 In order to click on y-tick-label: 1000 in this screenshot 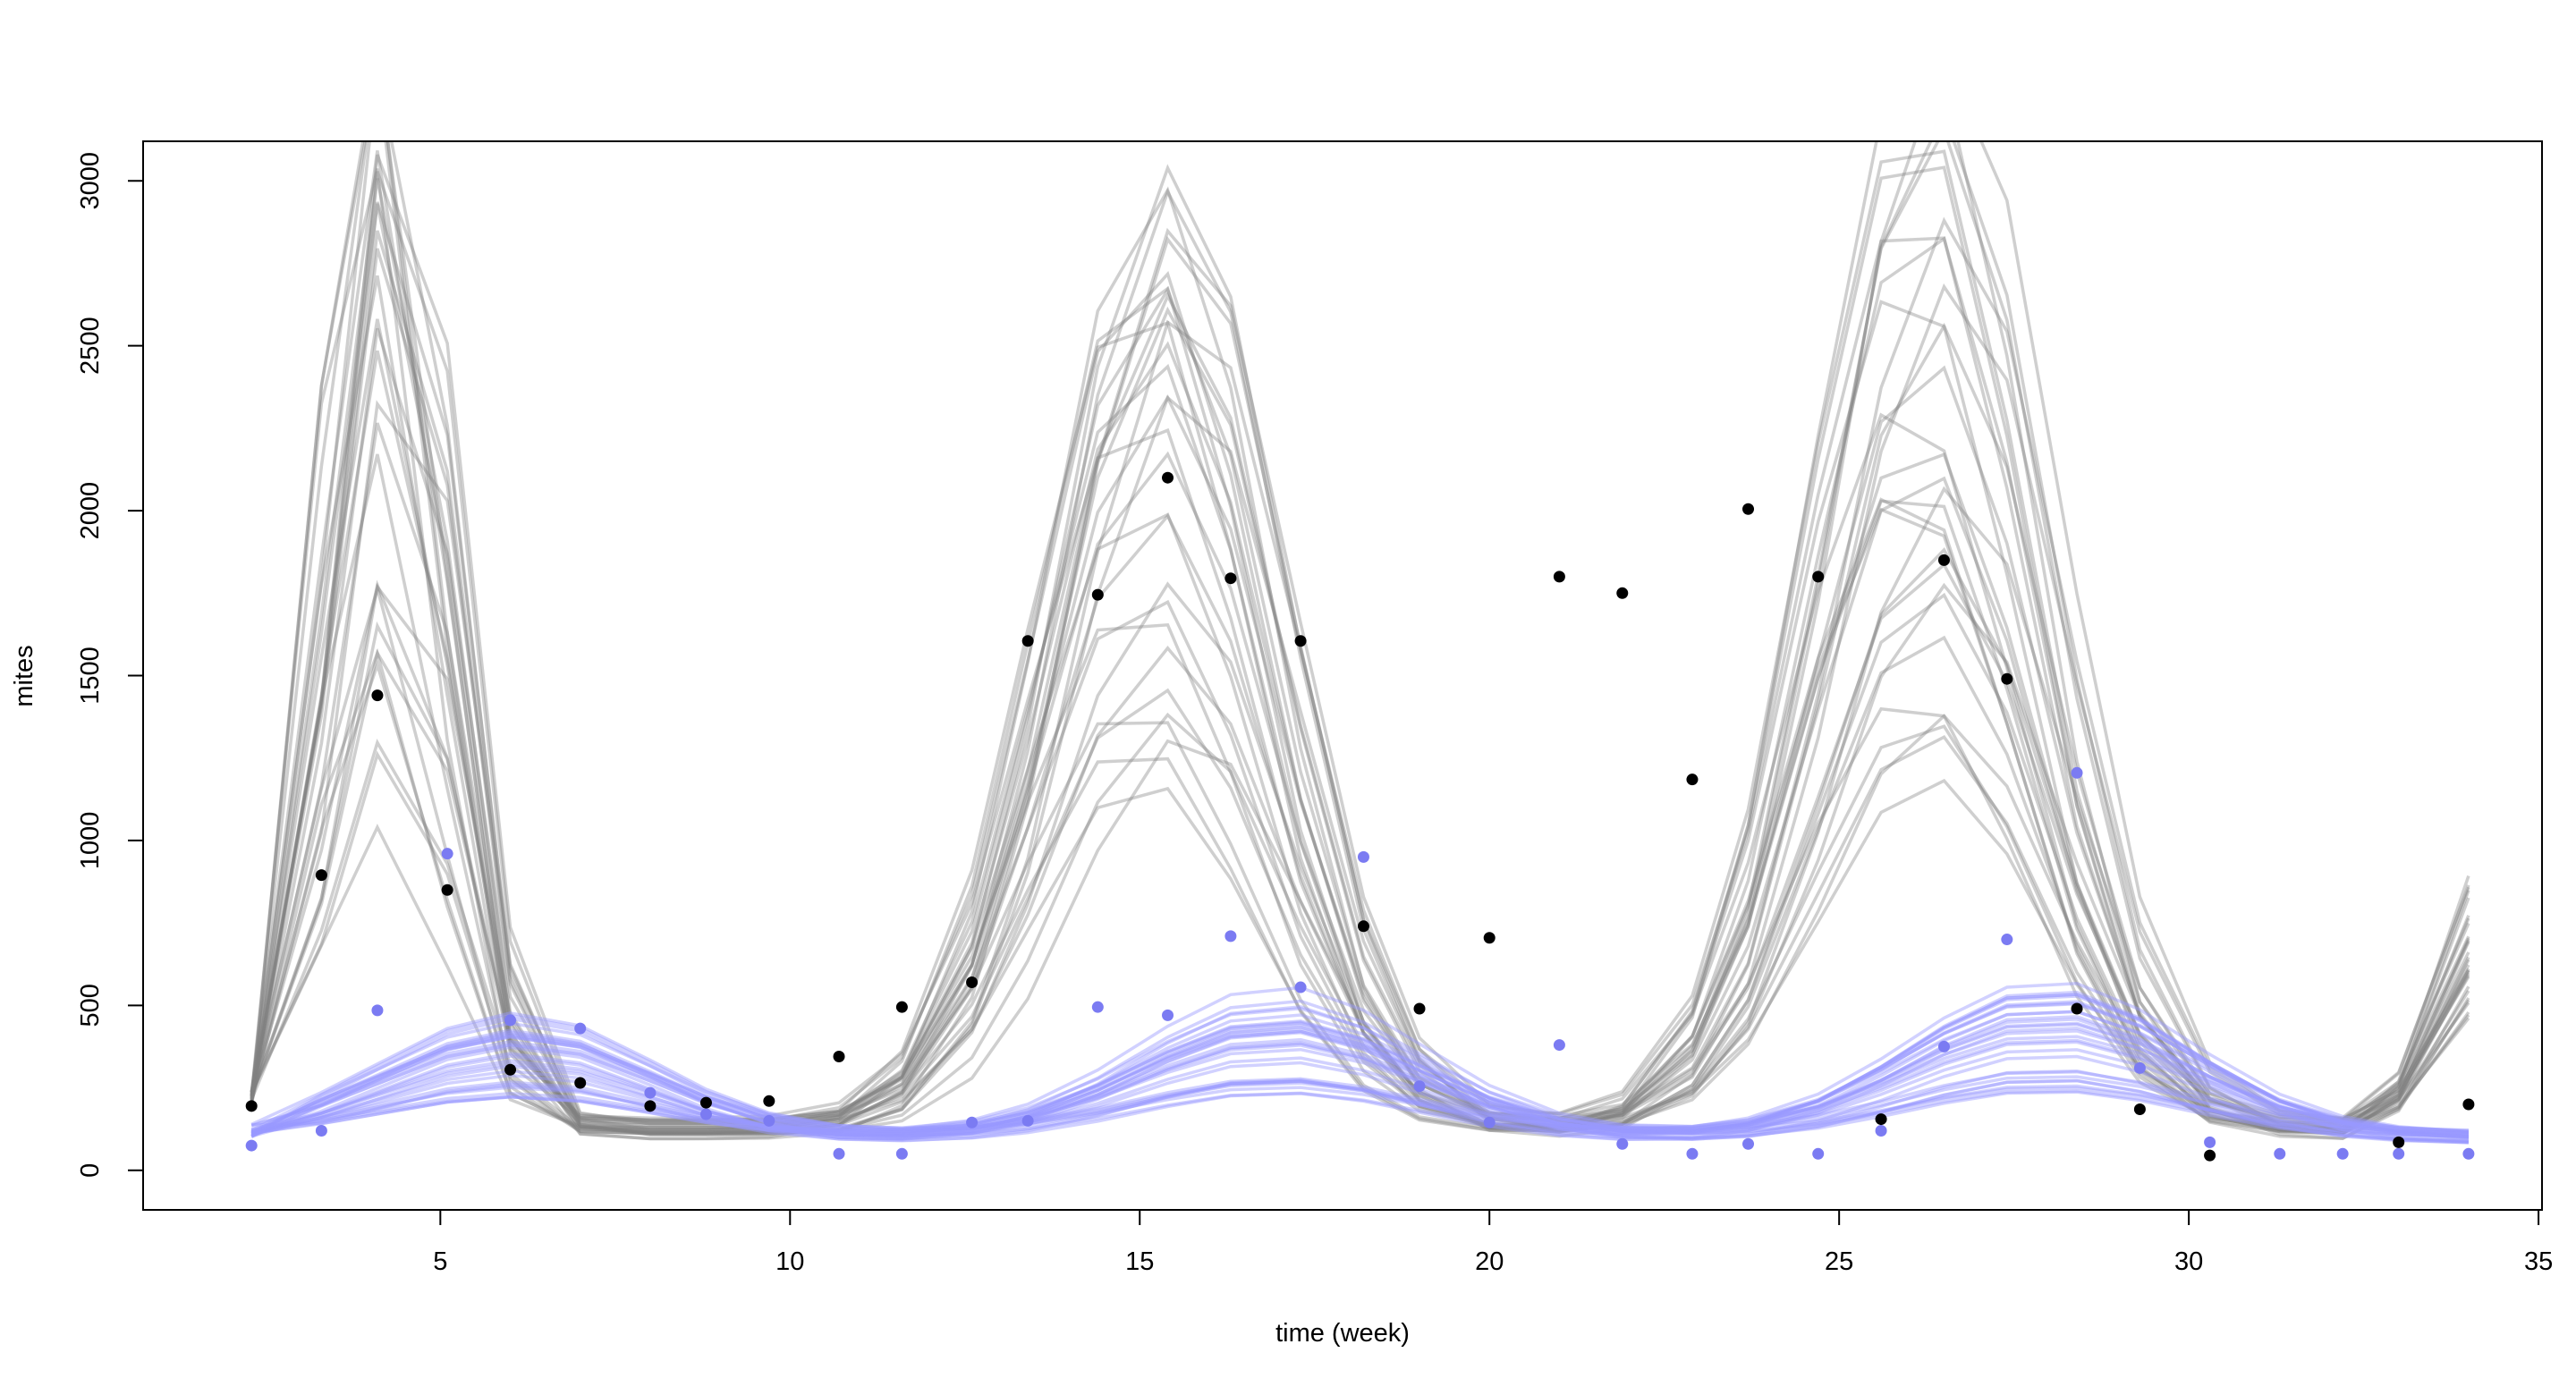, I will do `click(90, 841)`.